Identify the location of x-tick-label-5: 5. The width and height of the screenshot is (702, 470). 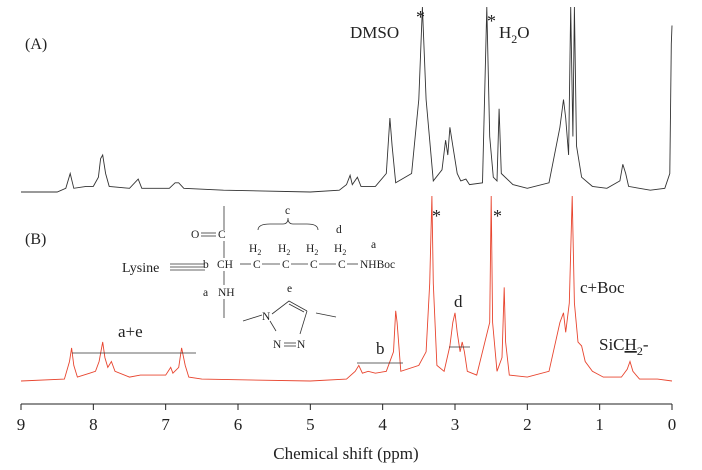
(310, 424).